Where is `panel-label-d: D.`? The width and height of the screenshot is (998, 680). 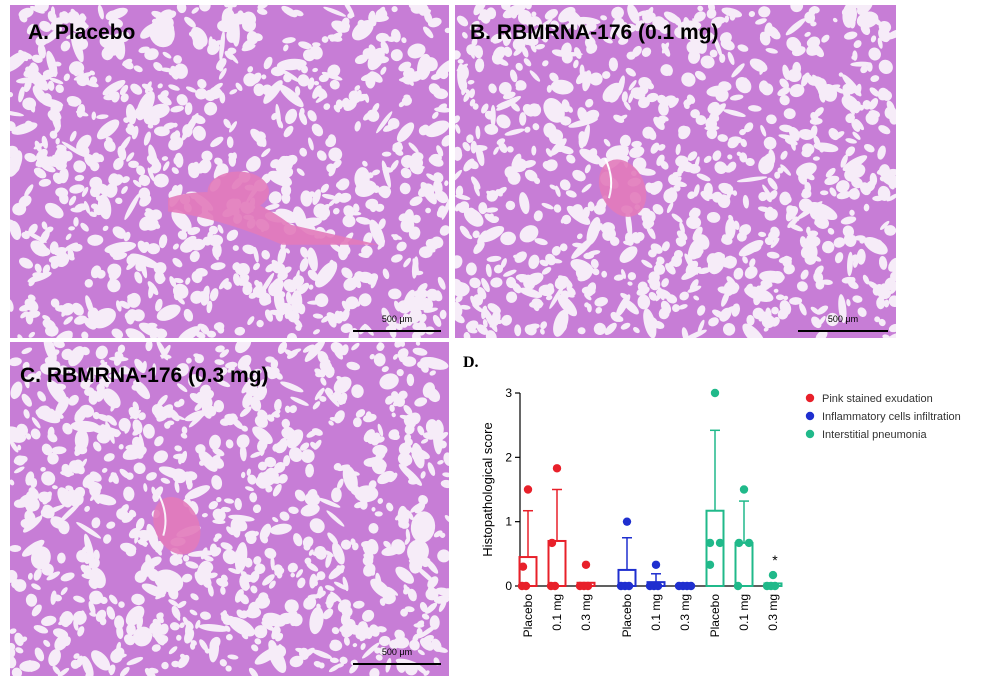
panel-label-d: D. is located at coordinates (471, 362).